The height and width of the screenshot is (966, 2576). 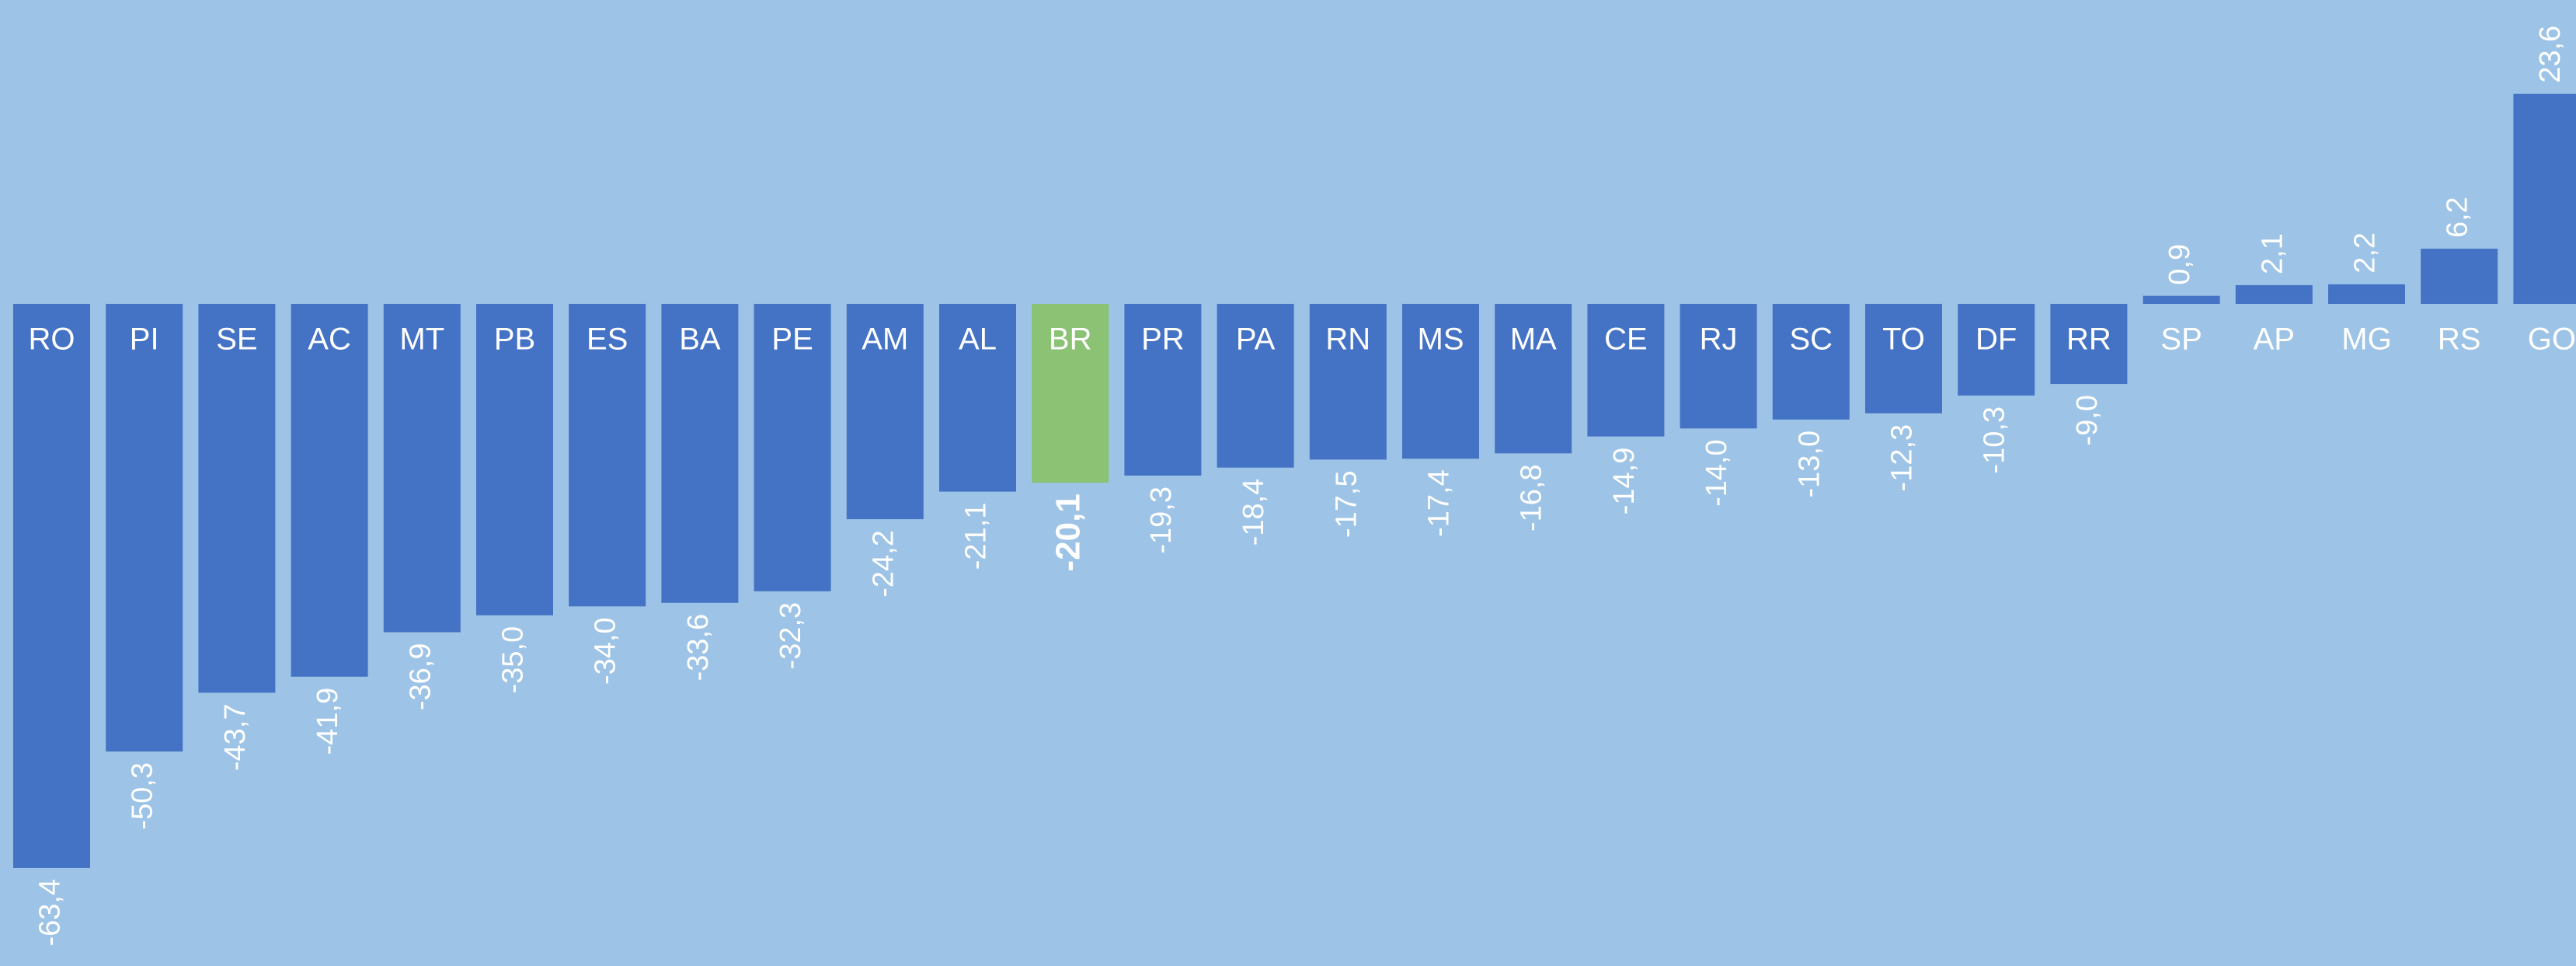 What do you see at coordinates (791, 636) in the screenshot?
I see `value-label: -32,3` at bounding box center [791, 636].